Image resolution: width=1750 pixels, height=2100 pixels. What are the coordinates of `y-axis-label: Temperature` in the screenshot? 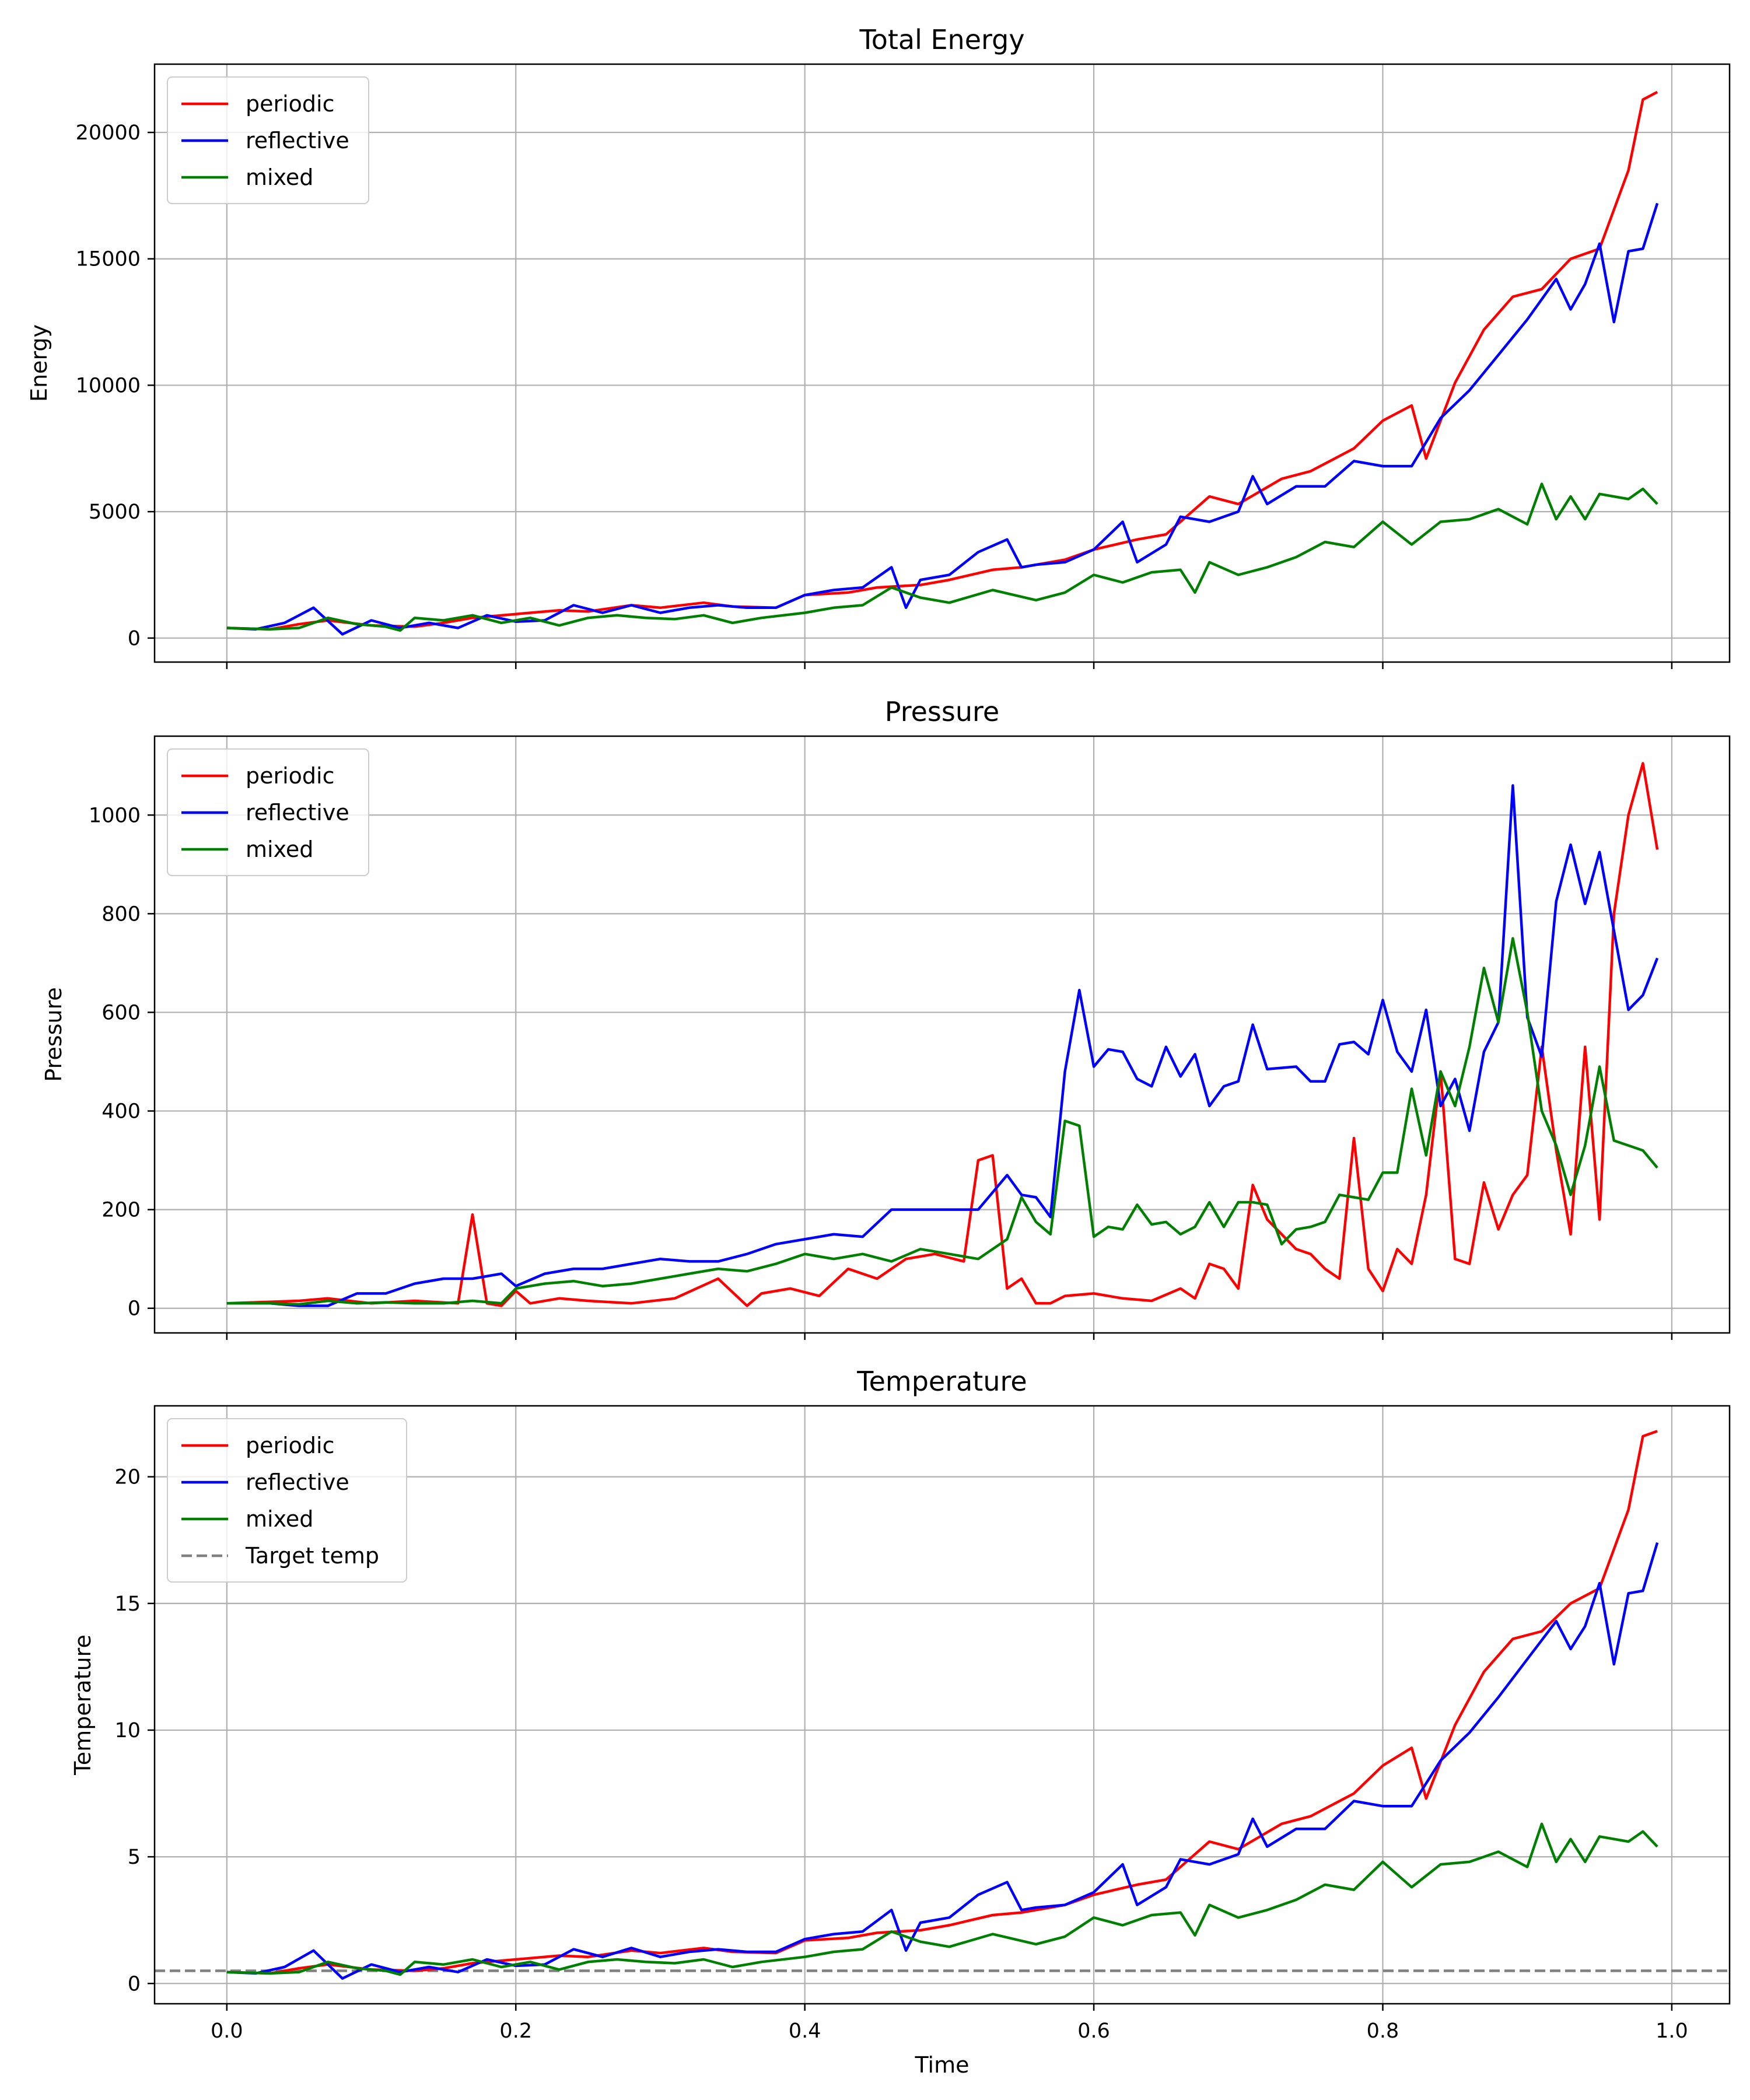 It's located at (83, 1705).